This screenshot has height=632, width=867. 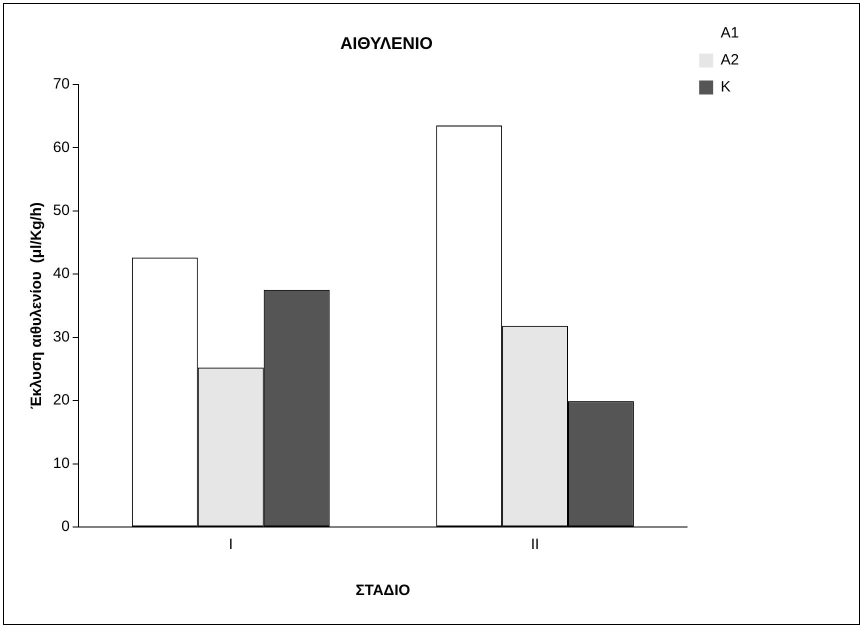 I want to click on chart-title: ΑΙΘΥΛΕΝΙΟ, so click(x=386, y=43).